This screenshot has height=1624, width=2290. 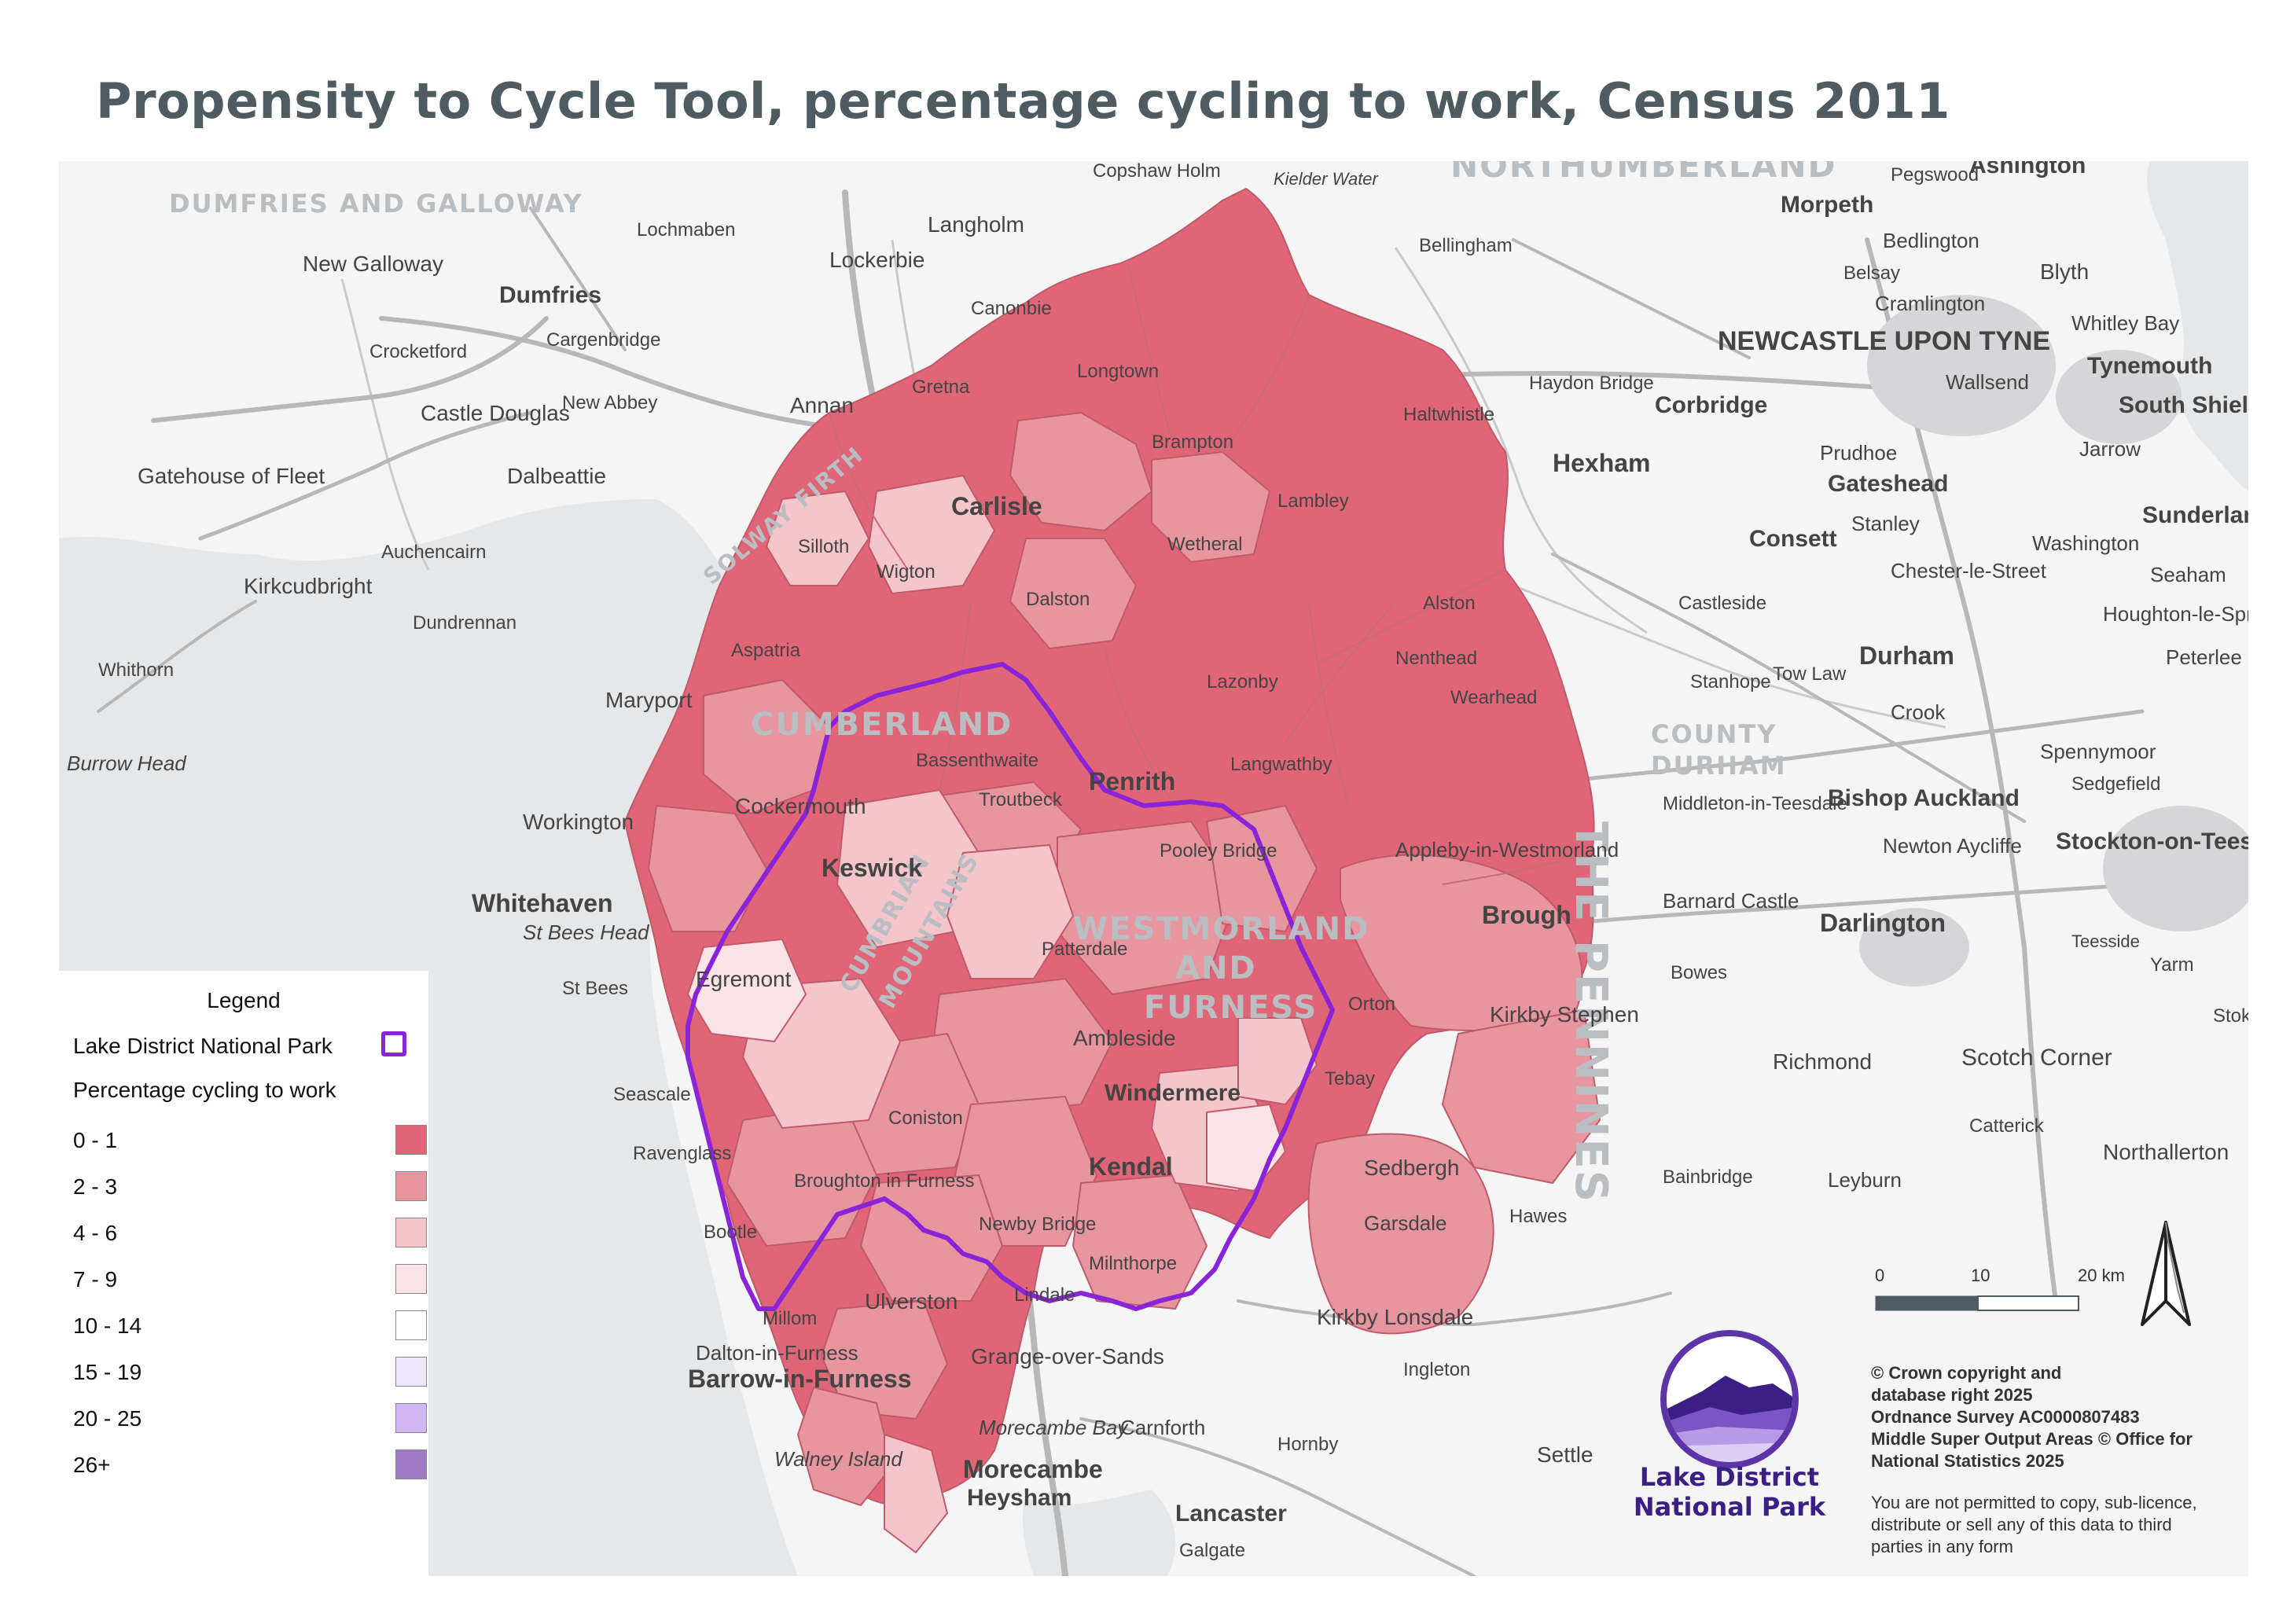 I want to click on zone-workington, so click(x=707, y=869).